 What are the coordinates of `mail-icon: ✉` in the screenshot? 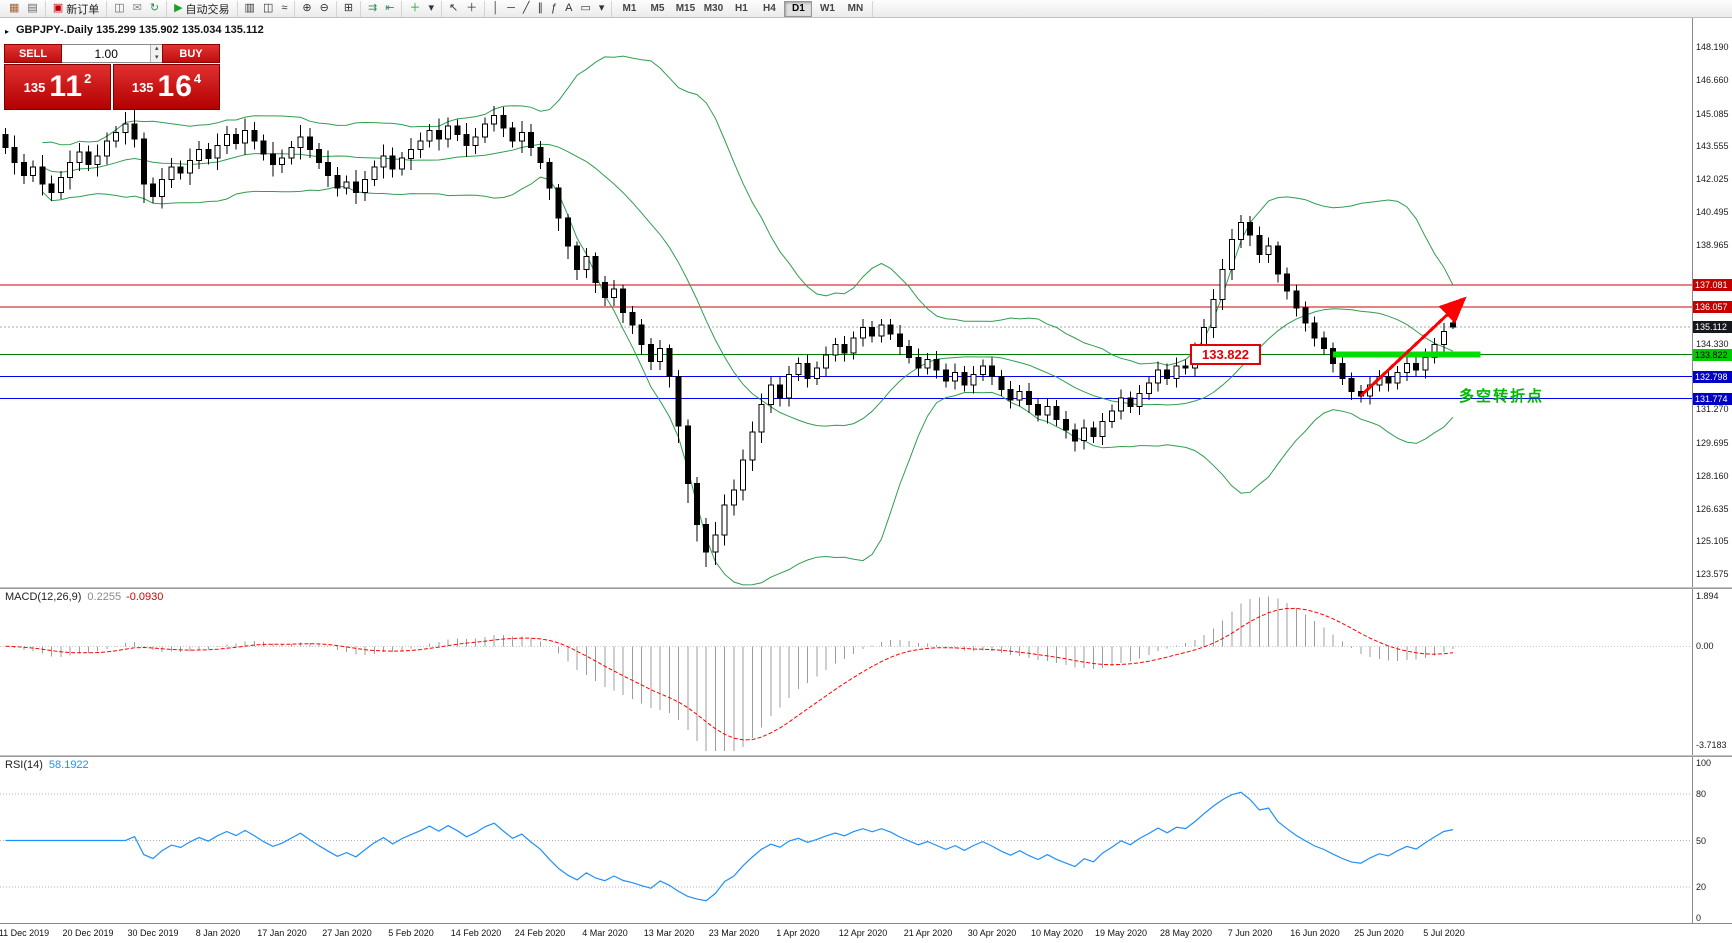 It's located at (137, 8).